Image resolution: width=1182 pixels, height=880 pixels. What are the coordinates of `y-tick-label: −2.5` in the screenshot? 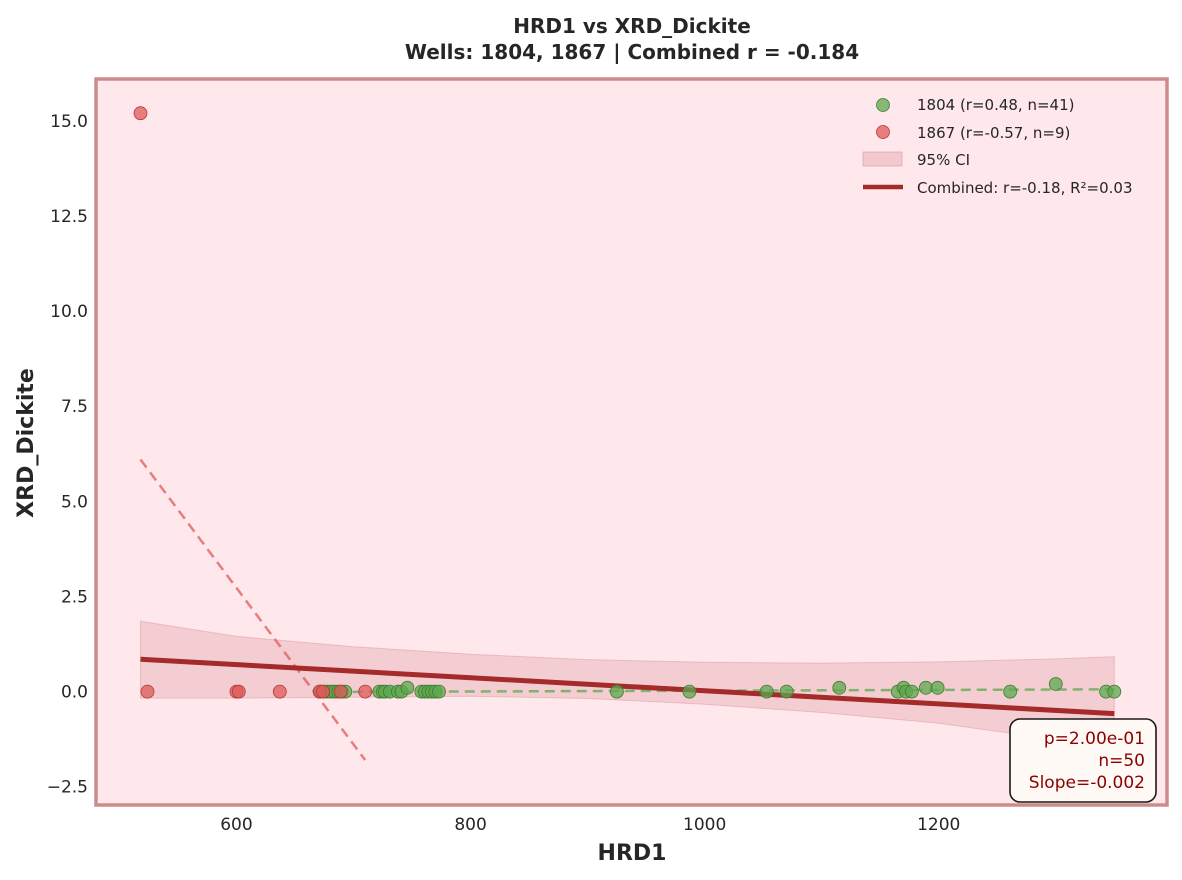 It's located at (67, 788).